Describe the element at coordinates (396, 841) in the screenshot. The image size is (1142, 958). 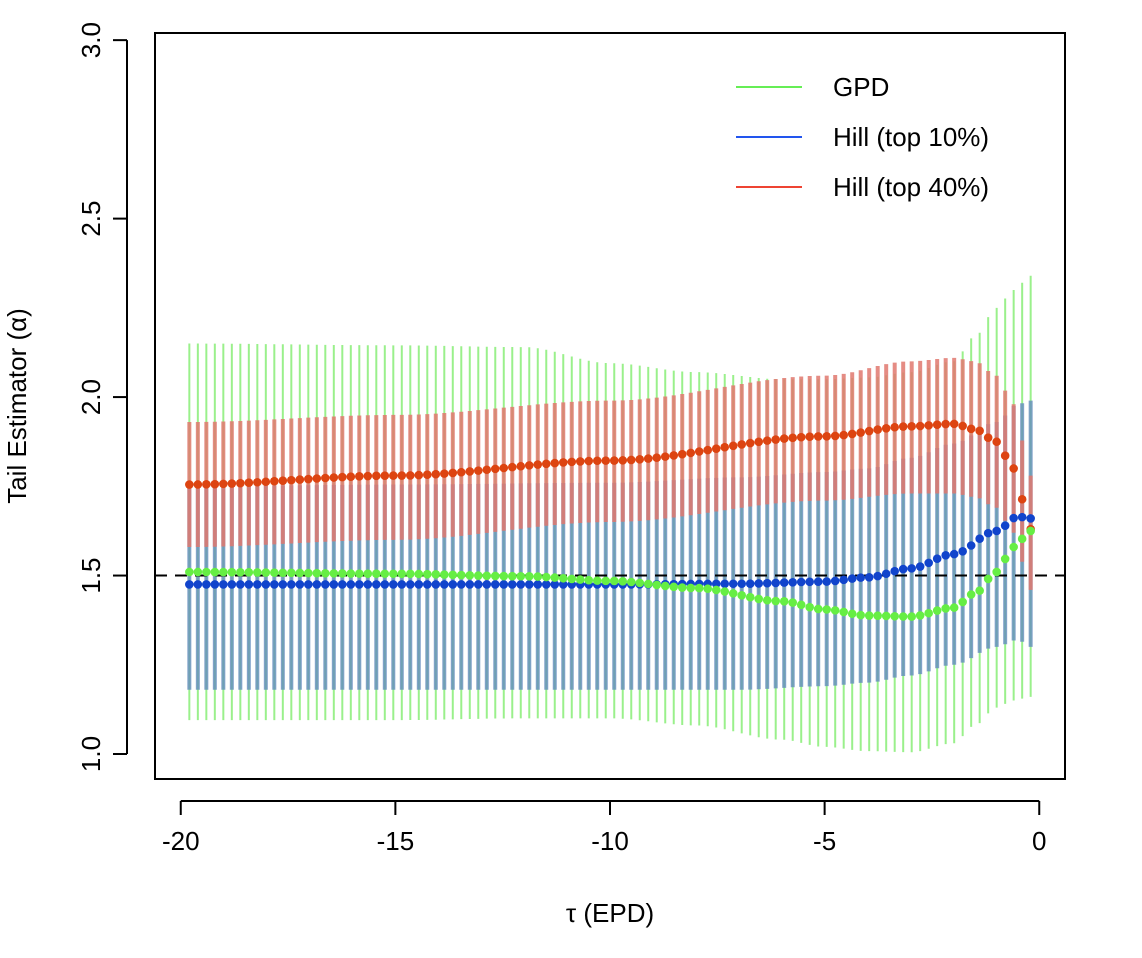
I see `x-tick-label: -15` at that location.